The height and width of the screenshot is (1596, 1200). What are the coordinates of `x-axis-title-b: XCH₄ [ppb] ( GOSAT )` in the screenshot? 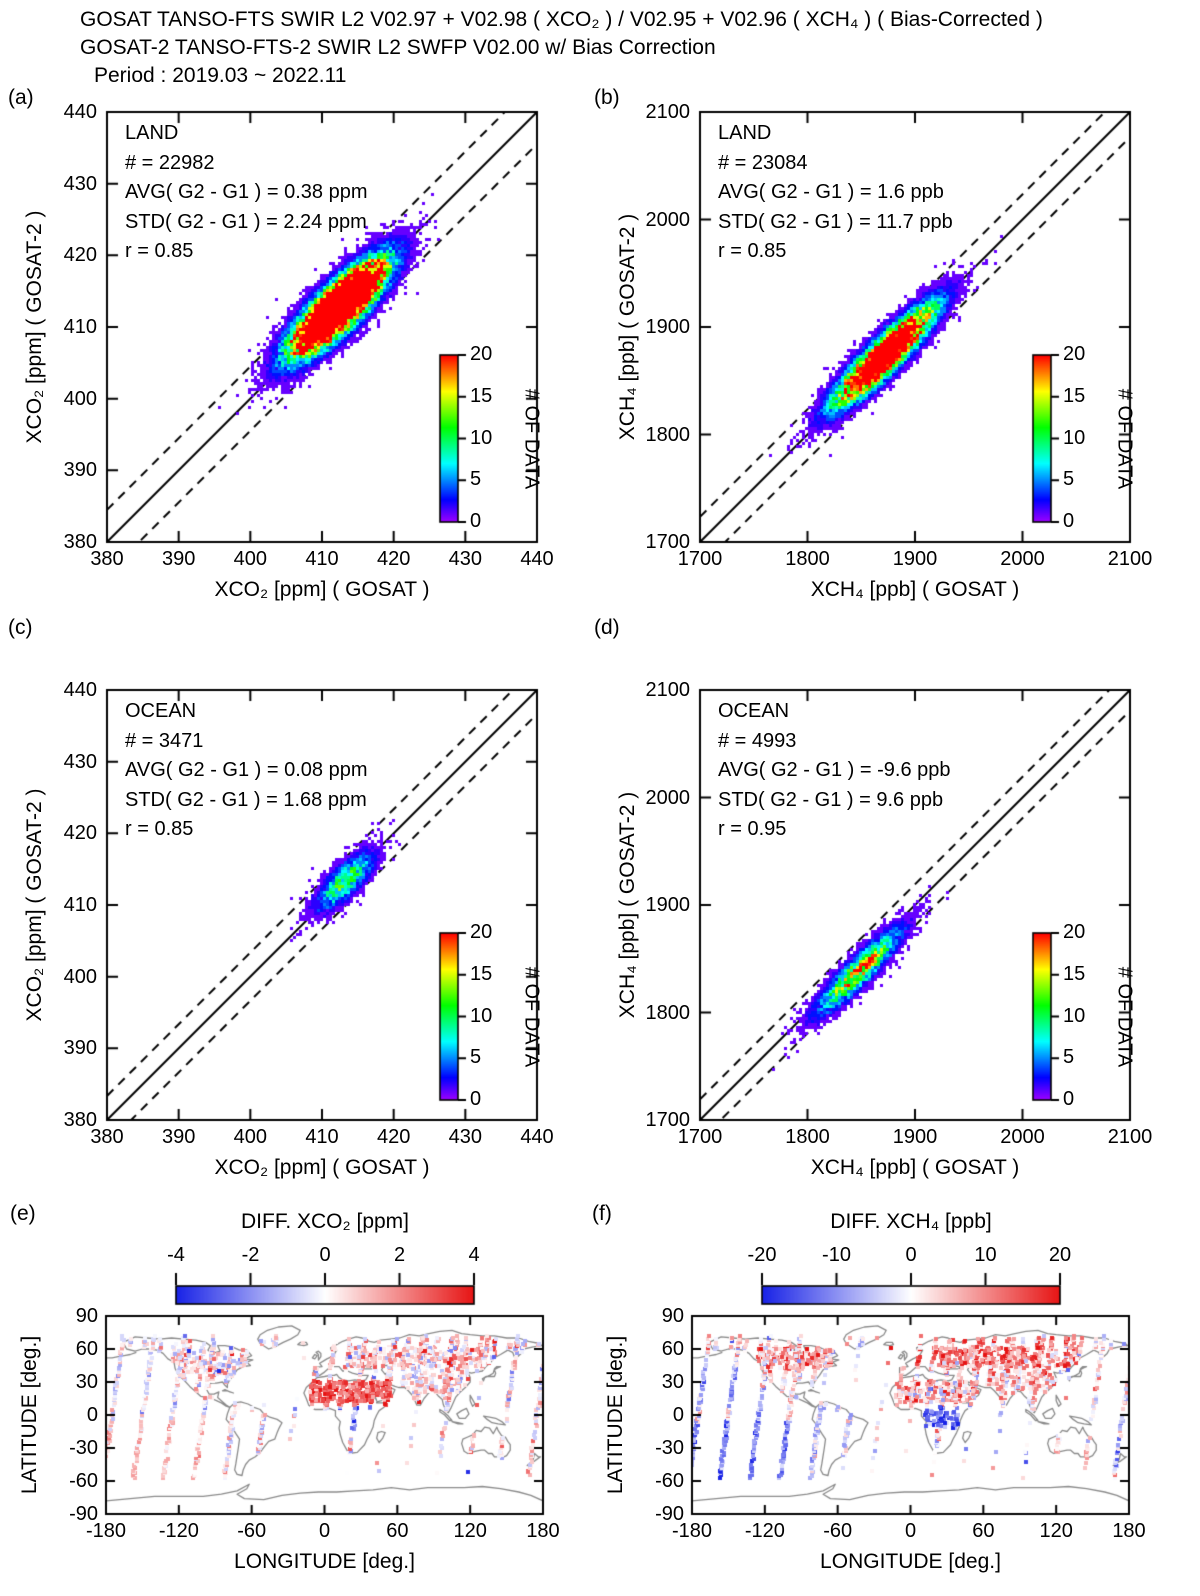 It's located at (915, 589).